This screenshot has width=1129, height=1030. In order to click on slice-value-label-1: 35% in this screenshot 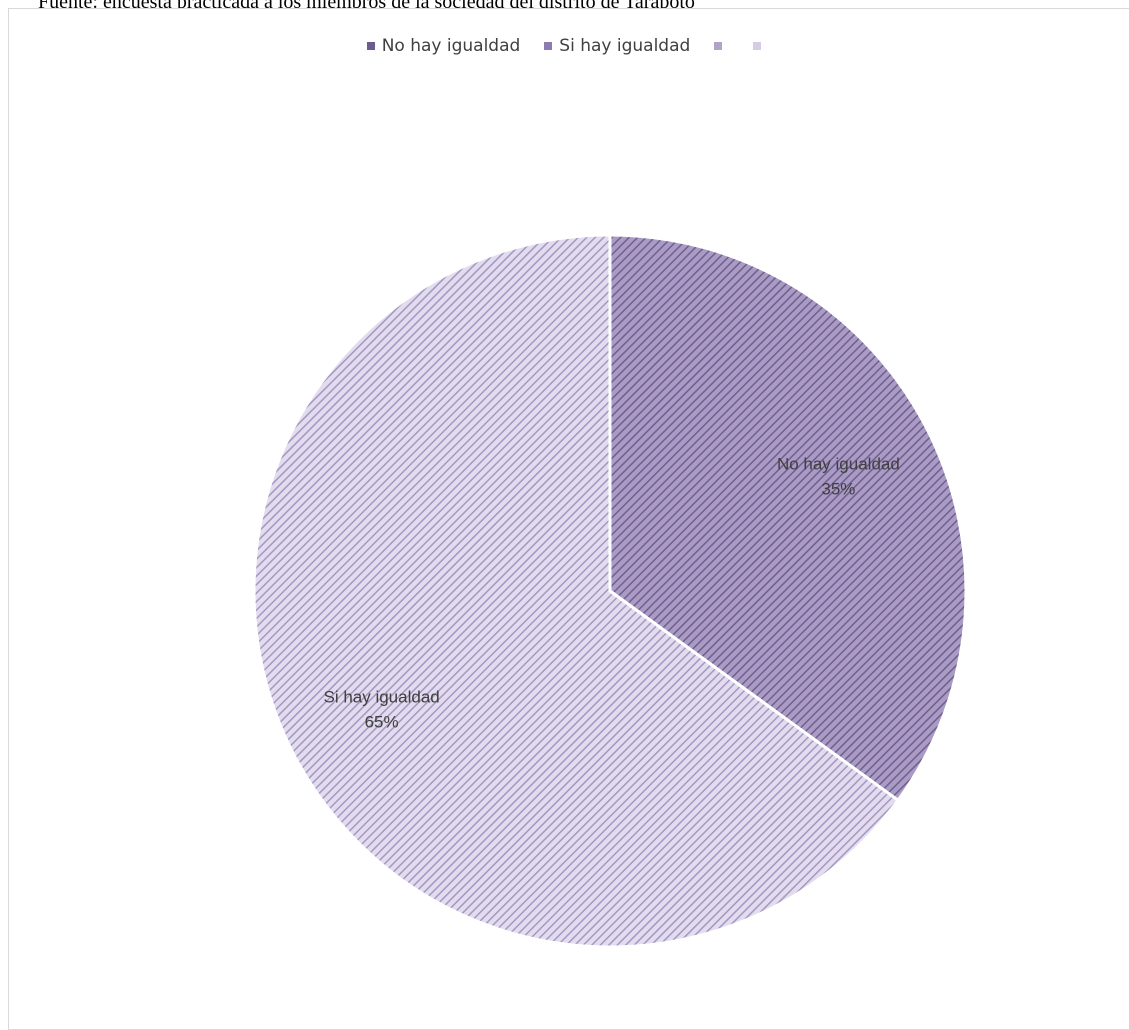, I will do `click(838, 489)`.